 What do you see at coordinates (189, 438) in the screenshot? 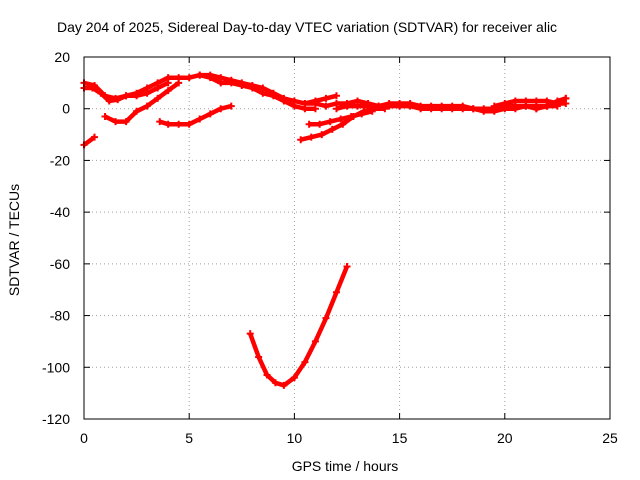
I see `x-tick-label: 5` at bounding box center [189, 438].